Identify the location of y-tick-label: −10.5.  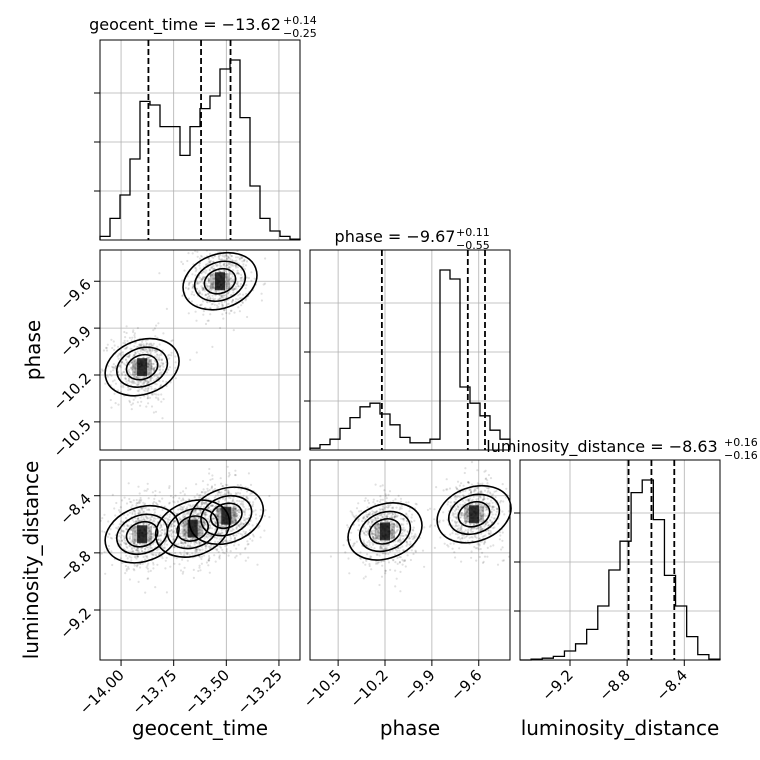
(72, 438).